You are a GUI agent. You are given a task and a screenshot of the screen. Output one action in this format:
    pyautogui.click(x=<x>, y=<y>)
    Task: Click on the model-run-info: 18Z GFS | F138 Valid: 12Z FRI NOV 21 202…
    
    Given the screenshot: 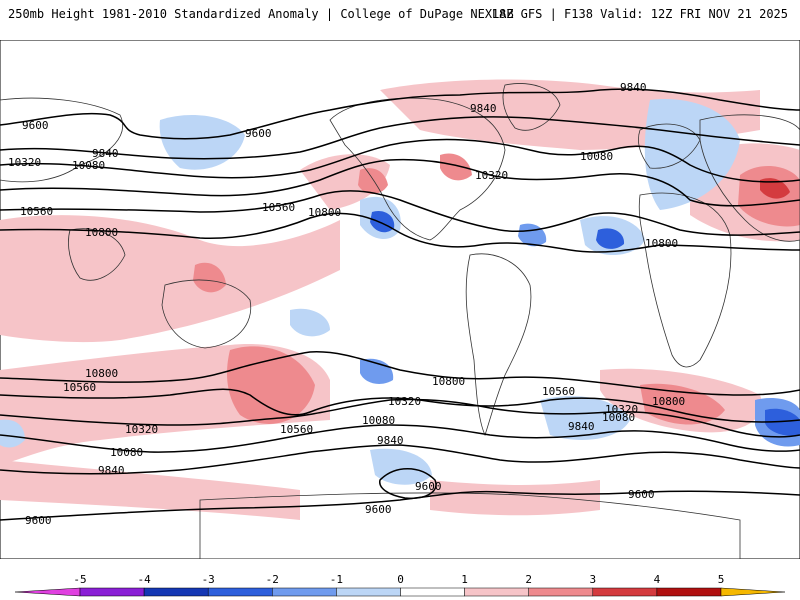 What is the action you would take?
    pyautogui.click(x=639, y=14)
    